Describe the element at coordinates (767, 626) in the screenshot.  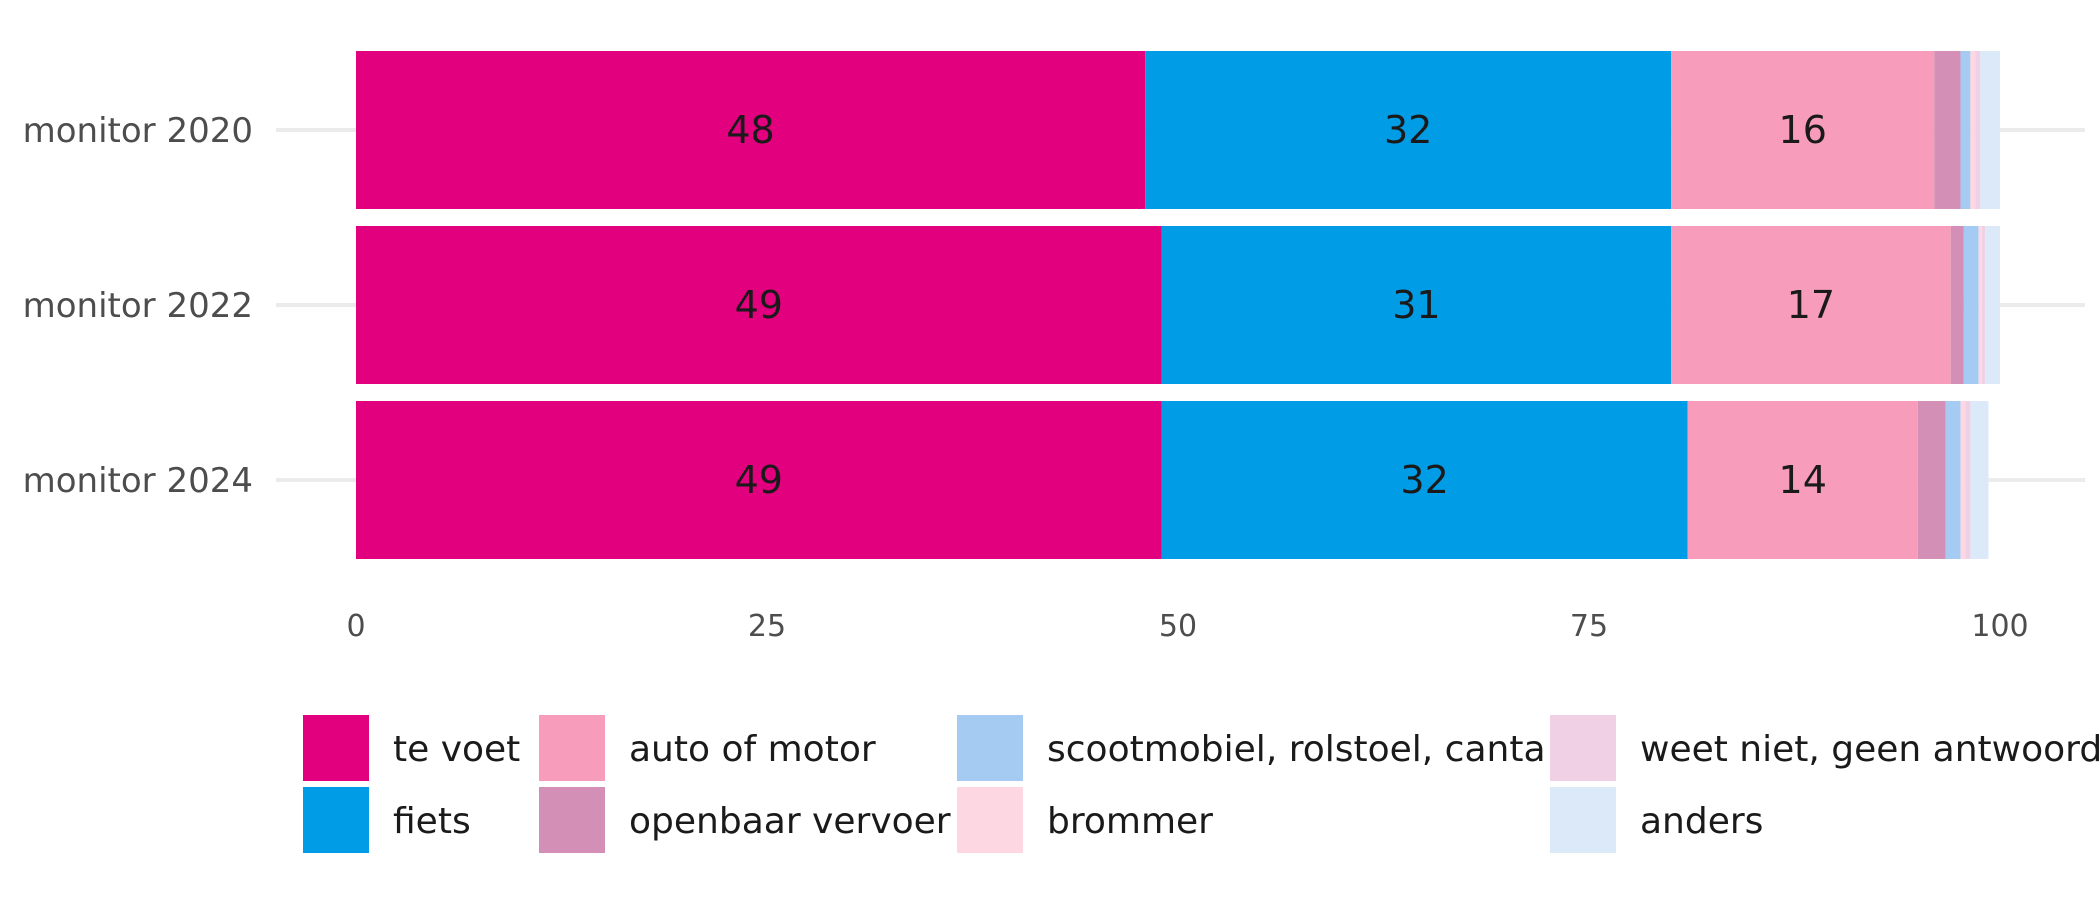
I see `x-tick-label: 25` at that location.